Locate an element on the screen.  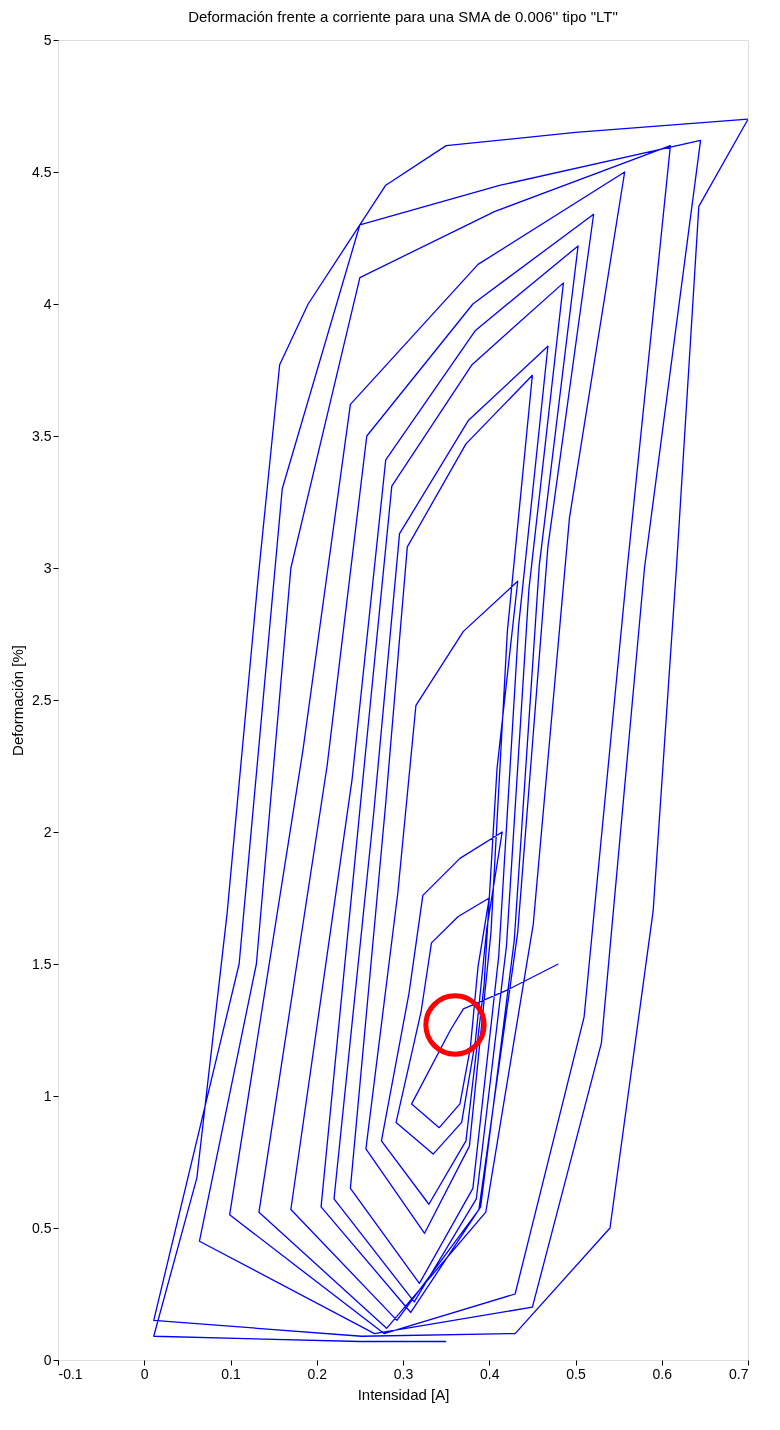
y-tick-label: 4.5 is located at coordinates (42, 171).